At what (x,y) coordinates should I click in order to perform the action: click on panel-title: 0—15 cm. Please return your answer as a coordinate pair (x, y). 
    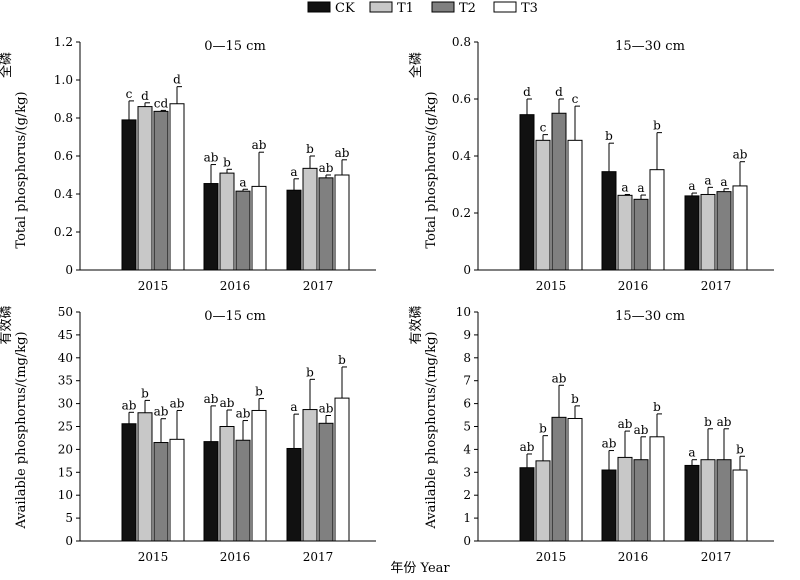
    Looking at the image, I should click on (235, 316).